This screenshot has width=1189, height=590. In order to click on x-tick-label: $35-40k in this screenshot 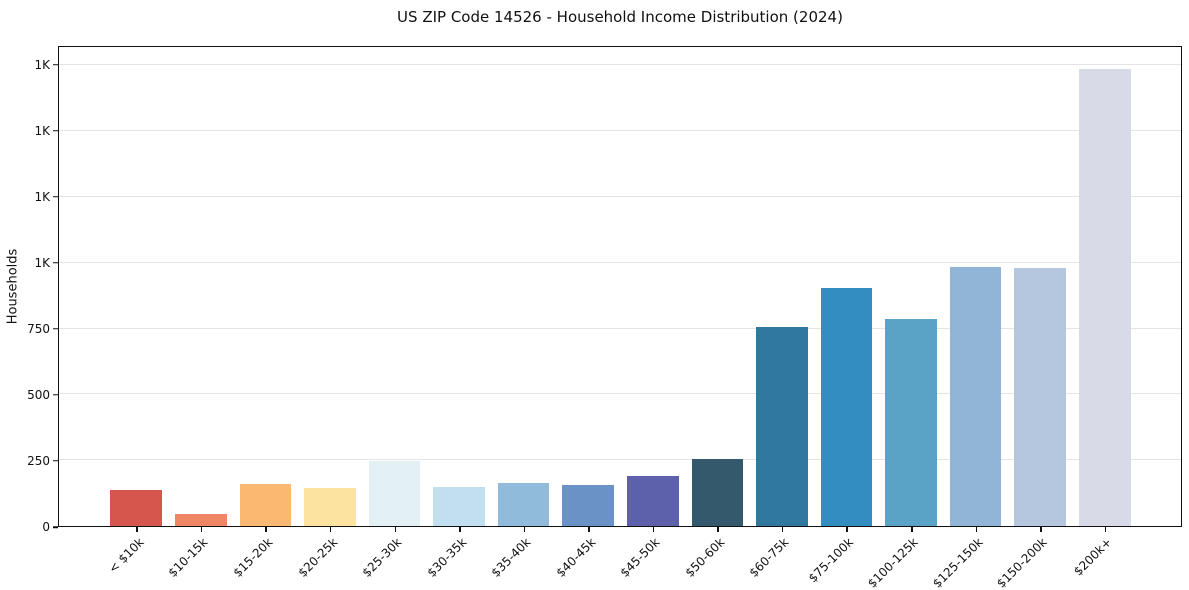, I will do `click(511, 557)`.